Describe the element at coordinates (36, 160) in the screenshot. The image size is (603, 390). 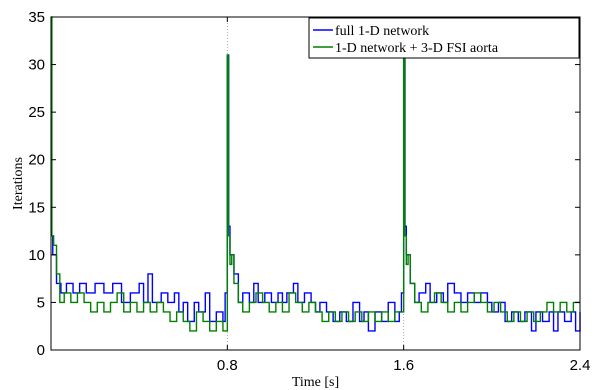
I see `y-tick-label-4: 20` at that location.